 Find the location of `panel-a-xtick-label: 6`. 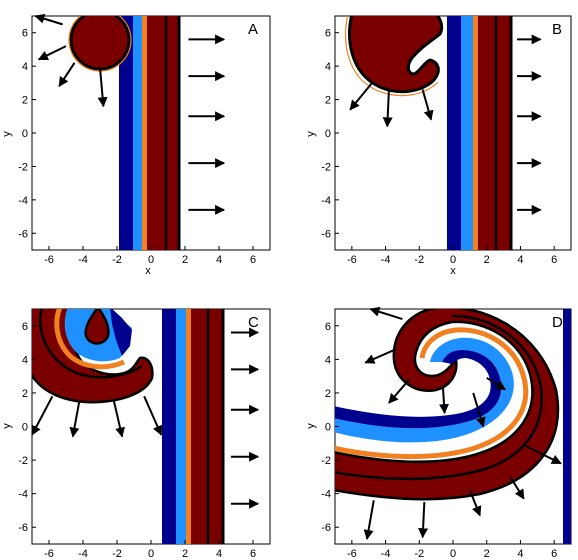

panel-a-xtick-label: 6 is located at coordinates (253, 260).